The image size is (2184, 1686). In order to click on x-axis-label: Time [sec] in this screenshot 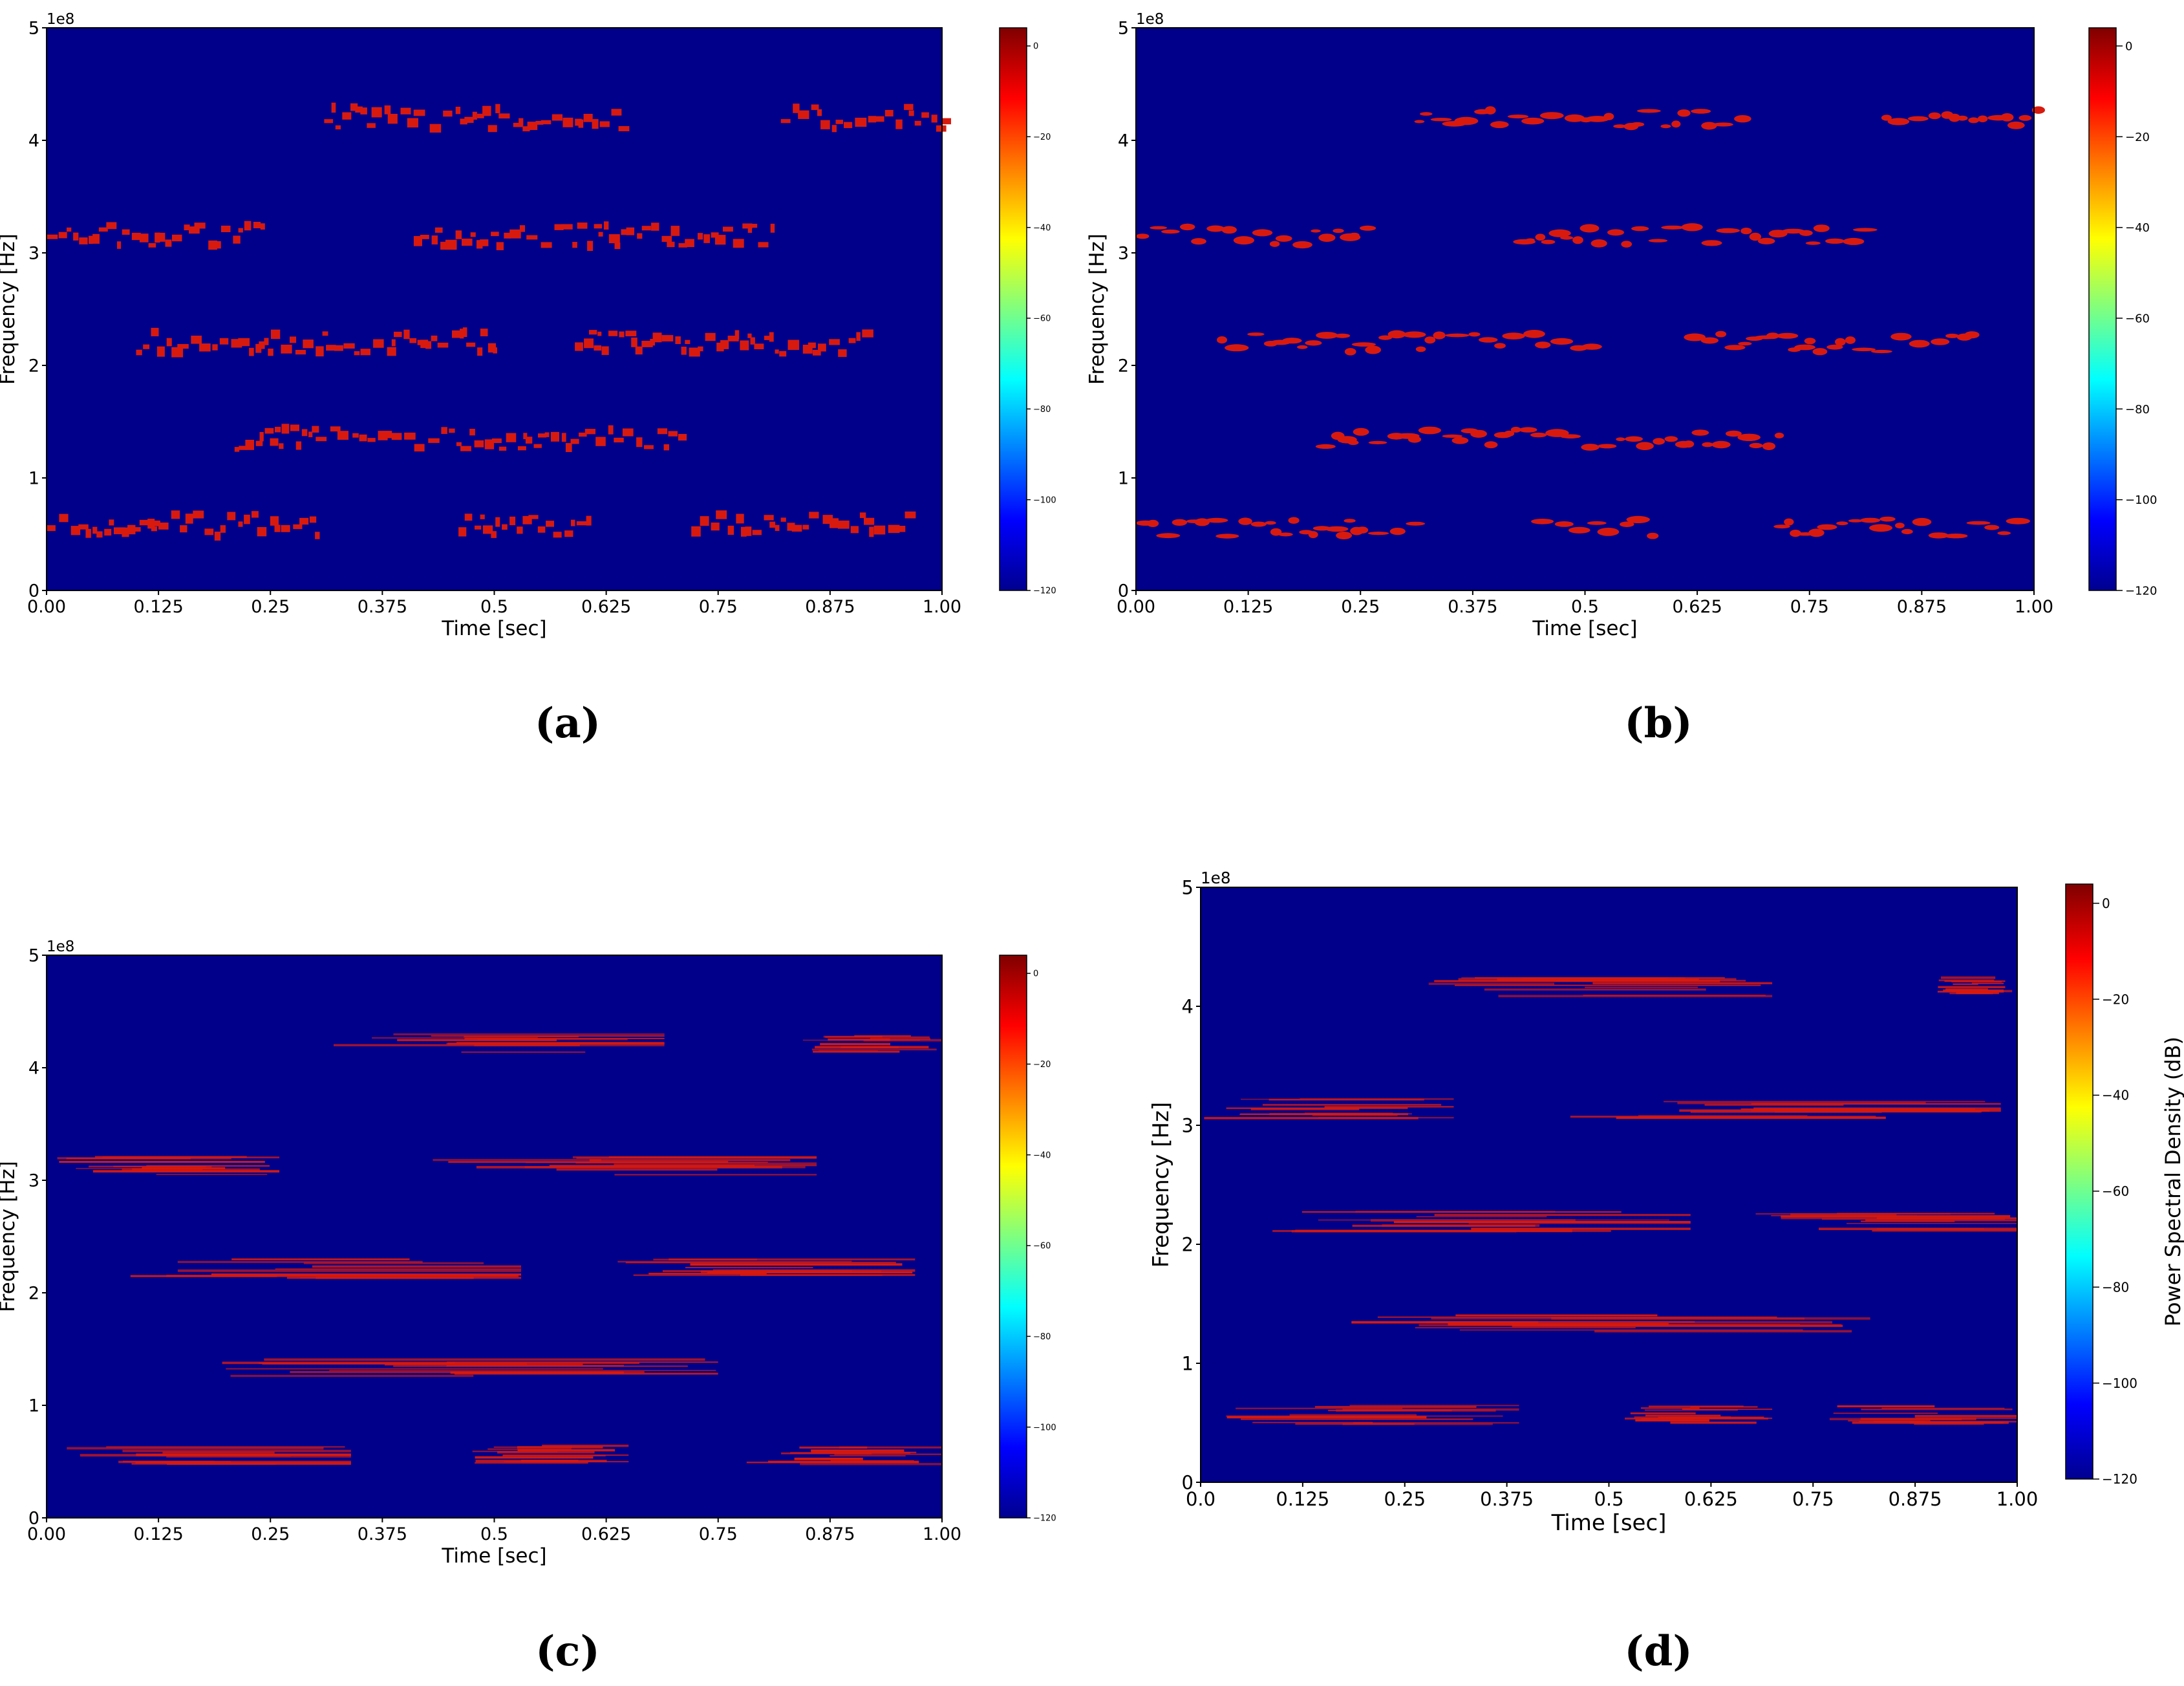, I will do `click(1584, 628)`.